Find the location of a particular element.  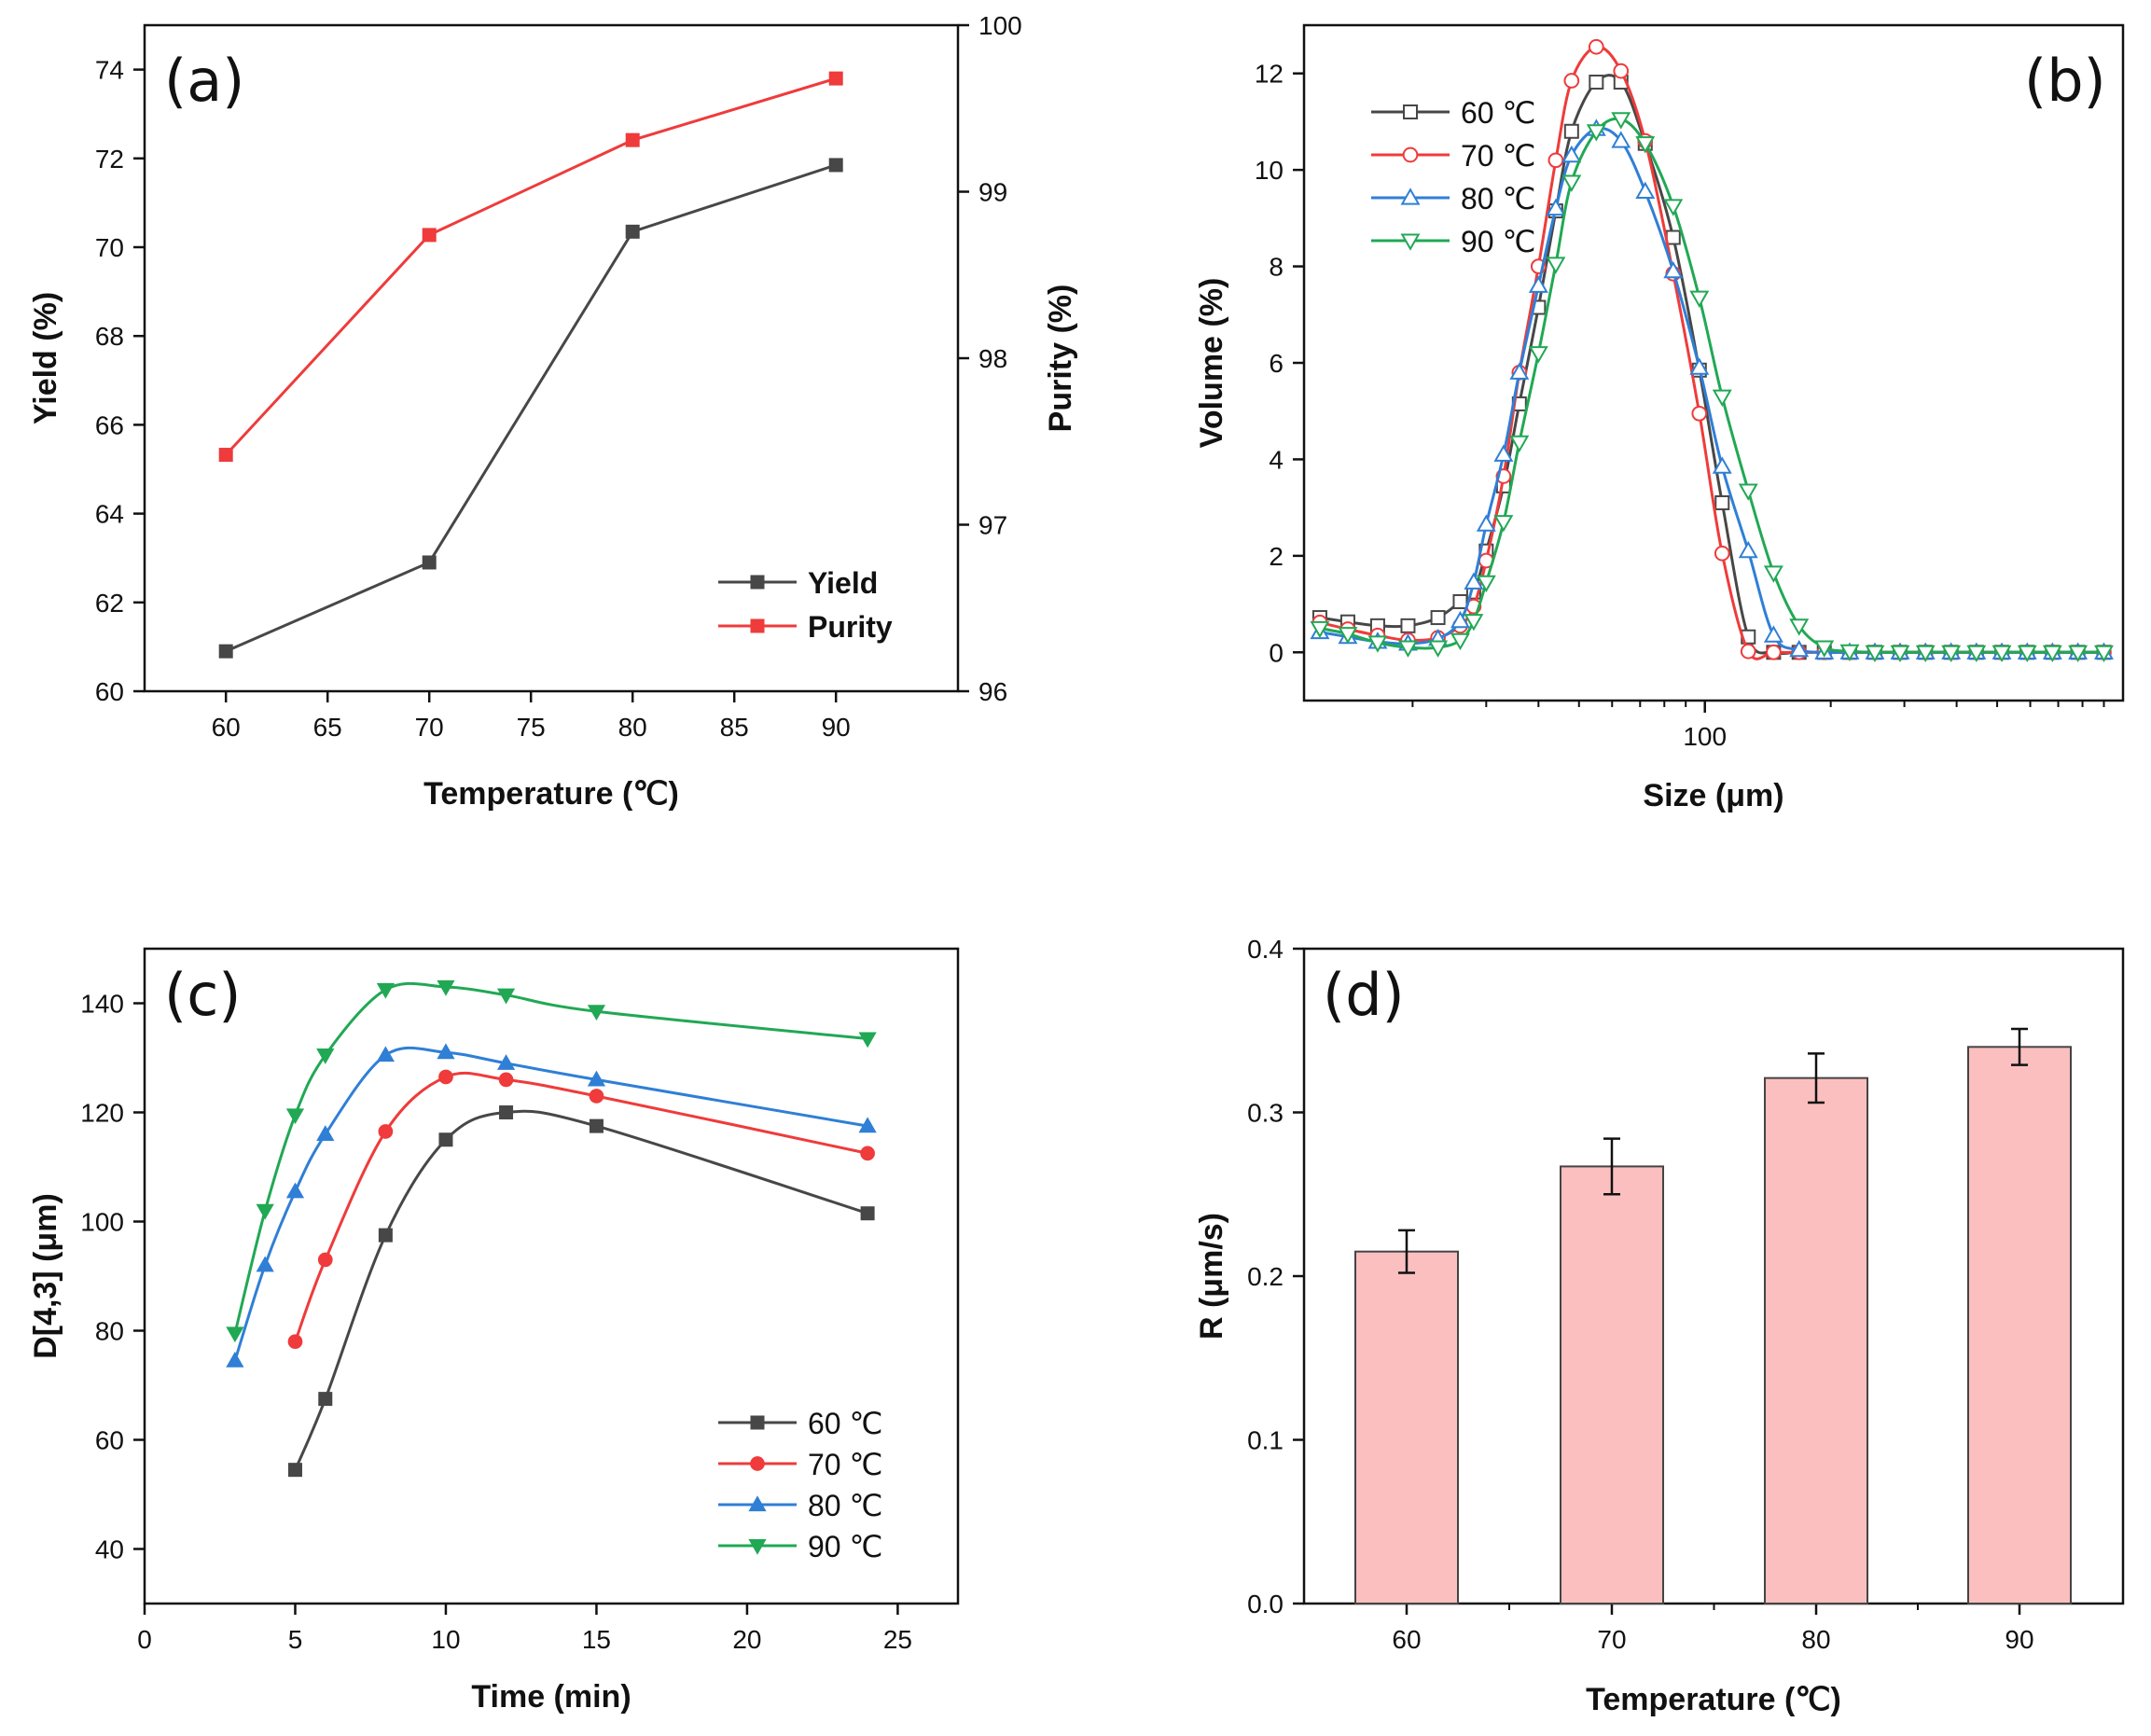

panel-b-y-tick-label: 8 is located at coordinates (1276, 267).